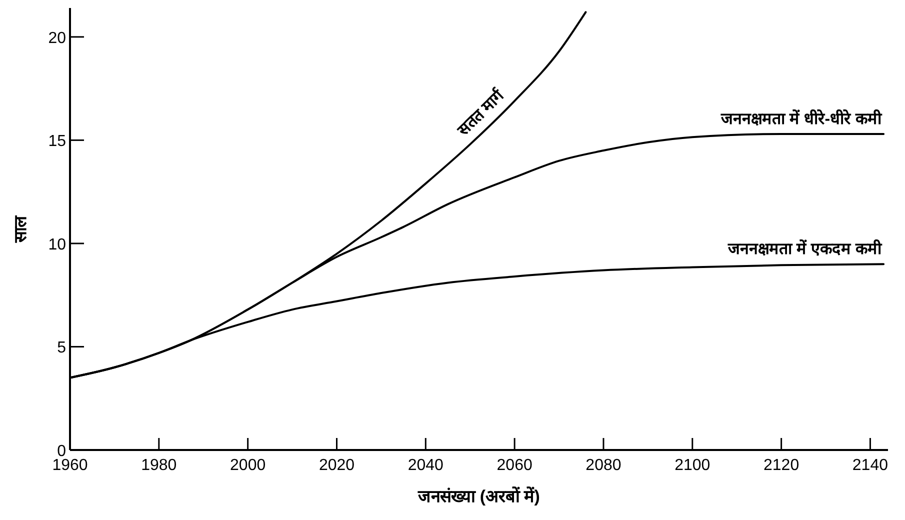  I want to click on x-tick-label: 1980, so click(159, 465).